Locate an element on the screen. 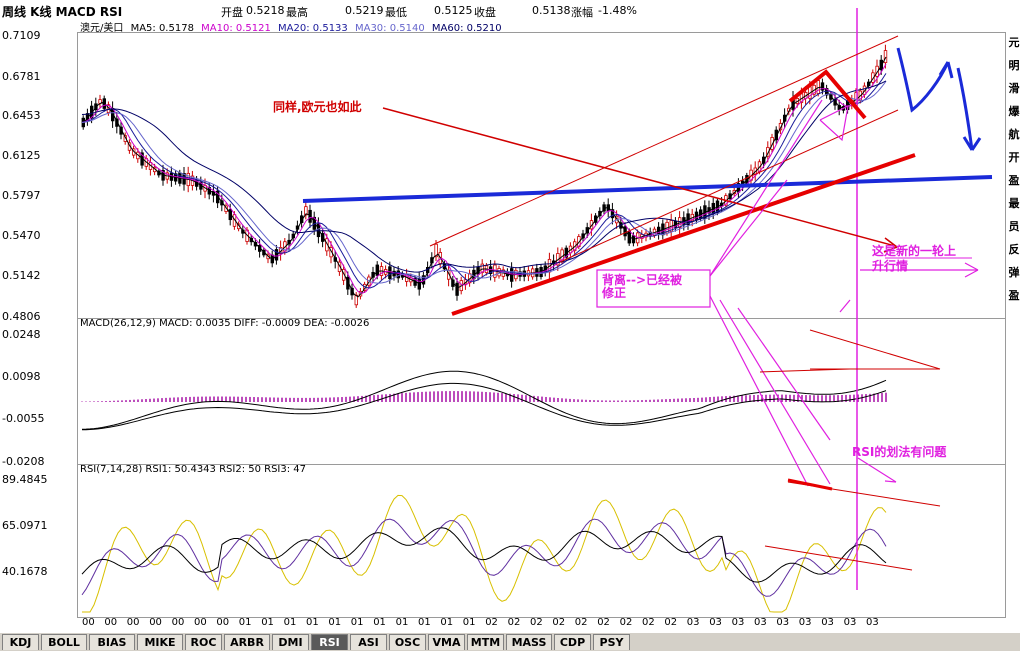 This screenshot has height=651, width=1020. tab-mike: MIKE is located at coordinates (160, 642).